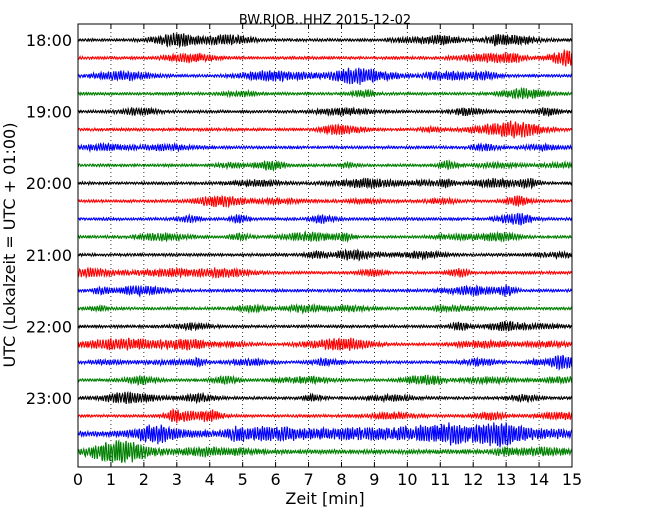 This screenshot has width=650, height=520. Describe the element at coordinates (78, 479) in the screenshot. I see `x-tick-label: 0` at that location.